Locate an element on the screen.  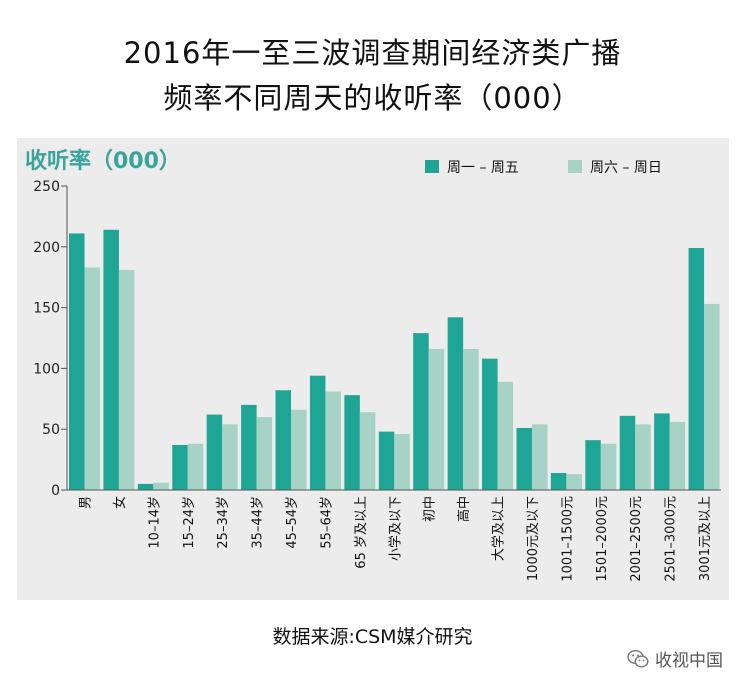
y-tick-label: 100 is located at coordinates (46, 369).